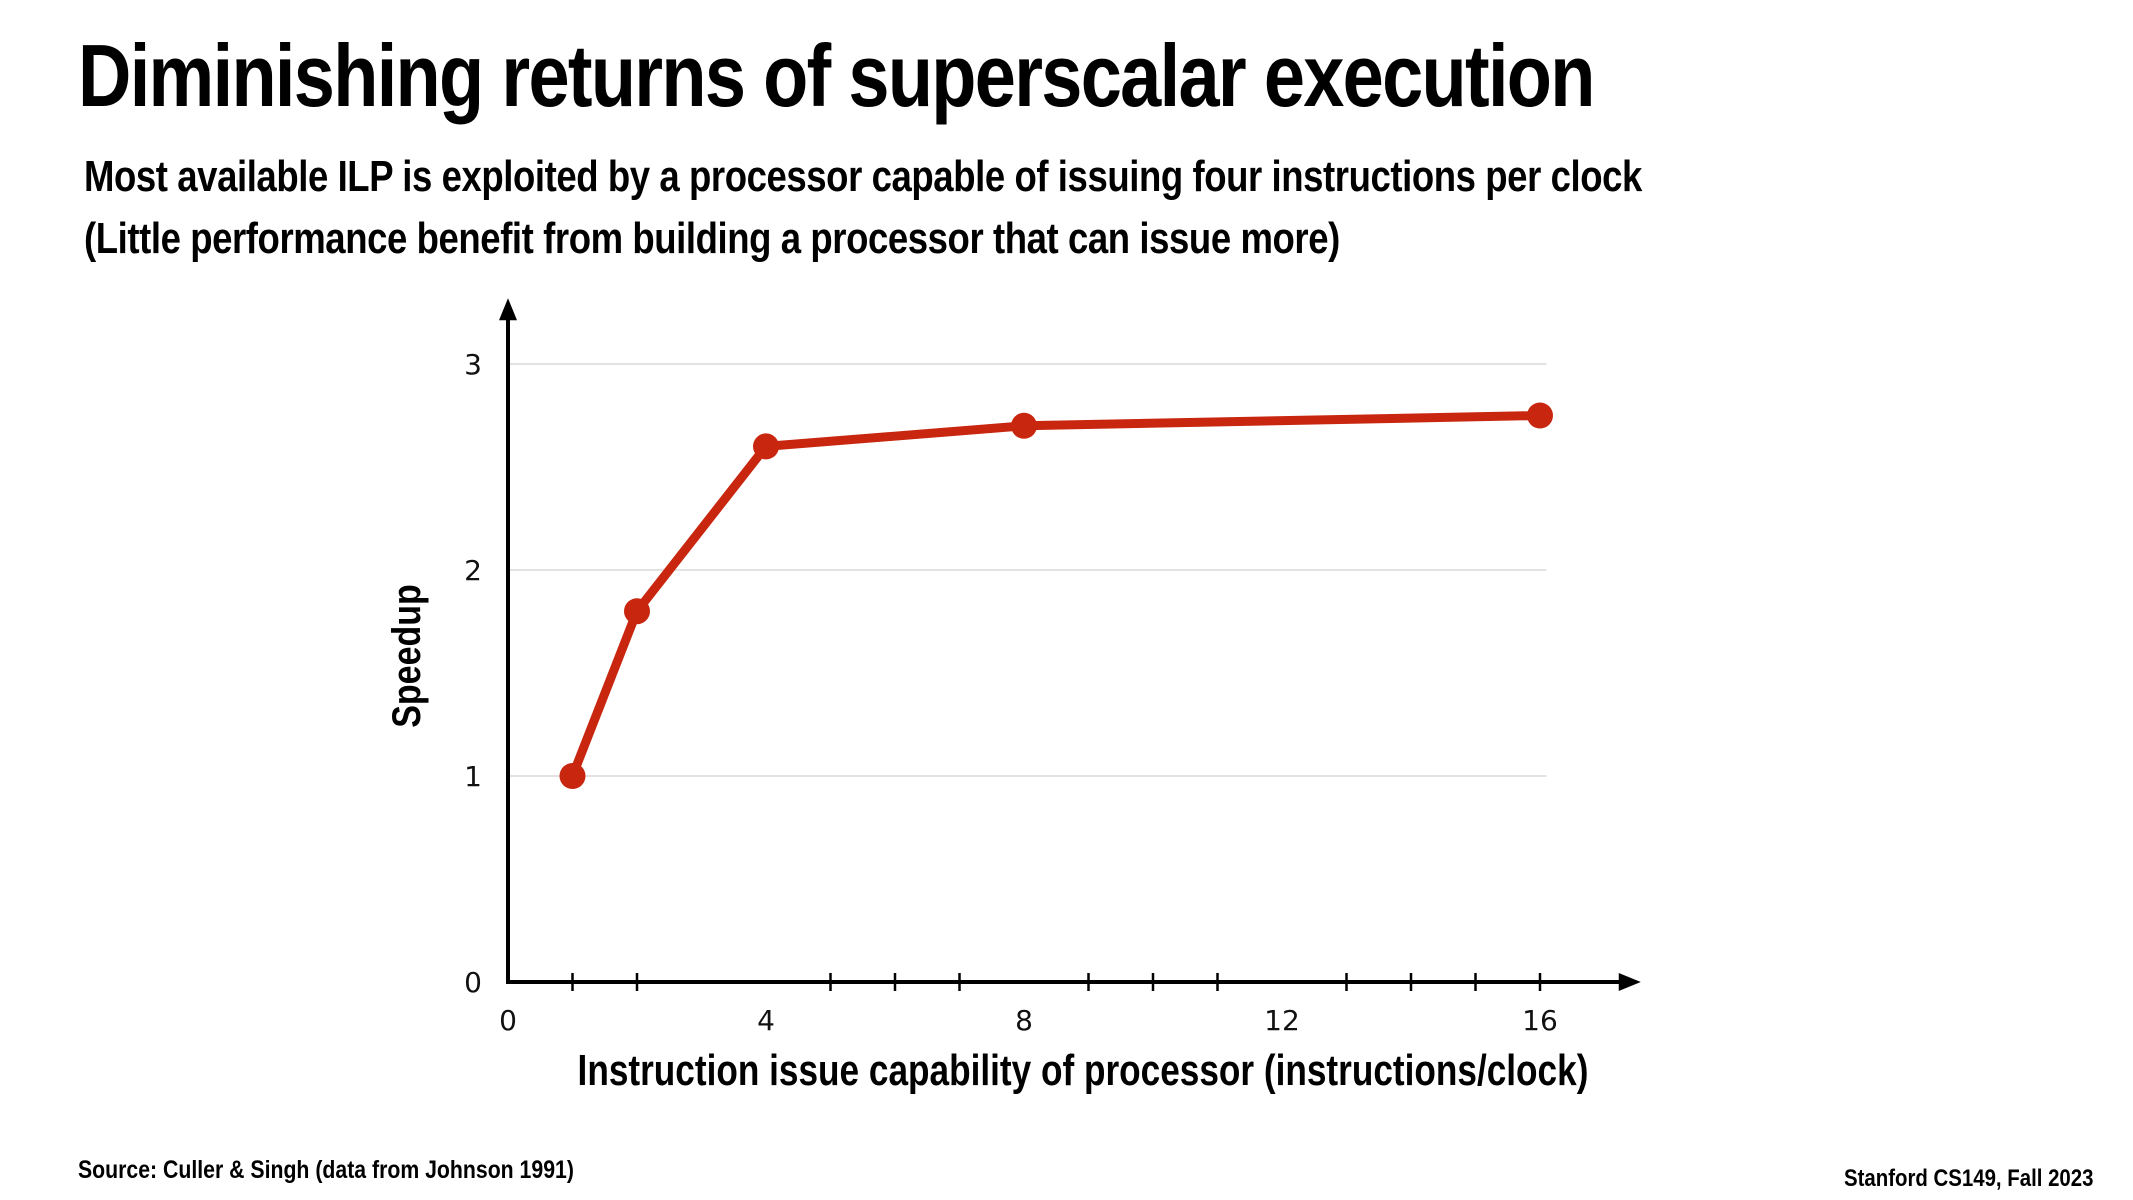  Describe the element at coordinates (1282, 1020) in the screenshot. I see `x-tick-label: 12` at that location.